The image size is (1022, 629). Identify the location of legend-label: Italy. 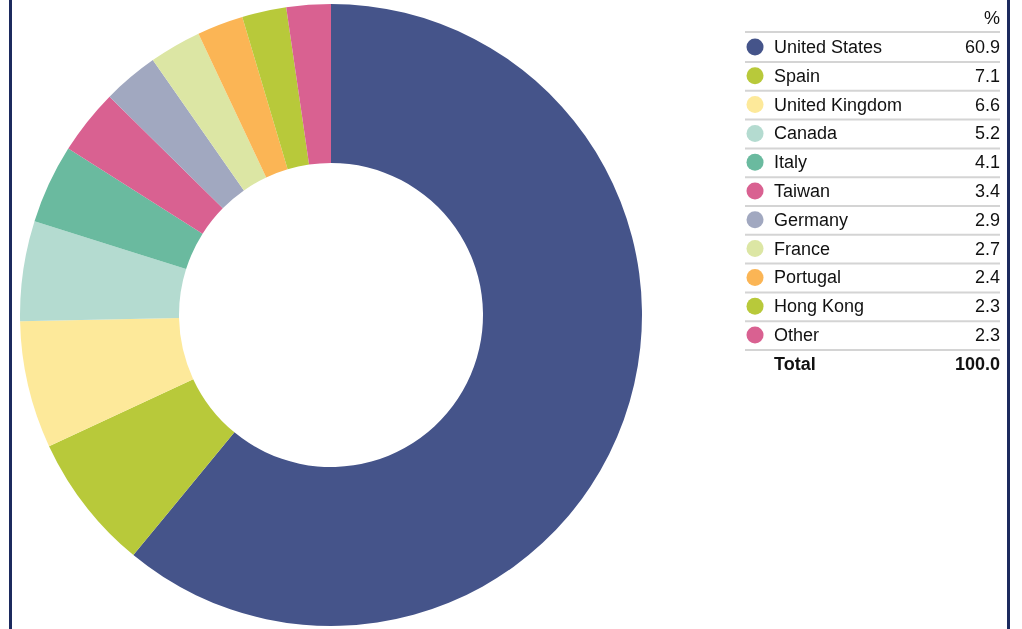
(791, 162).